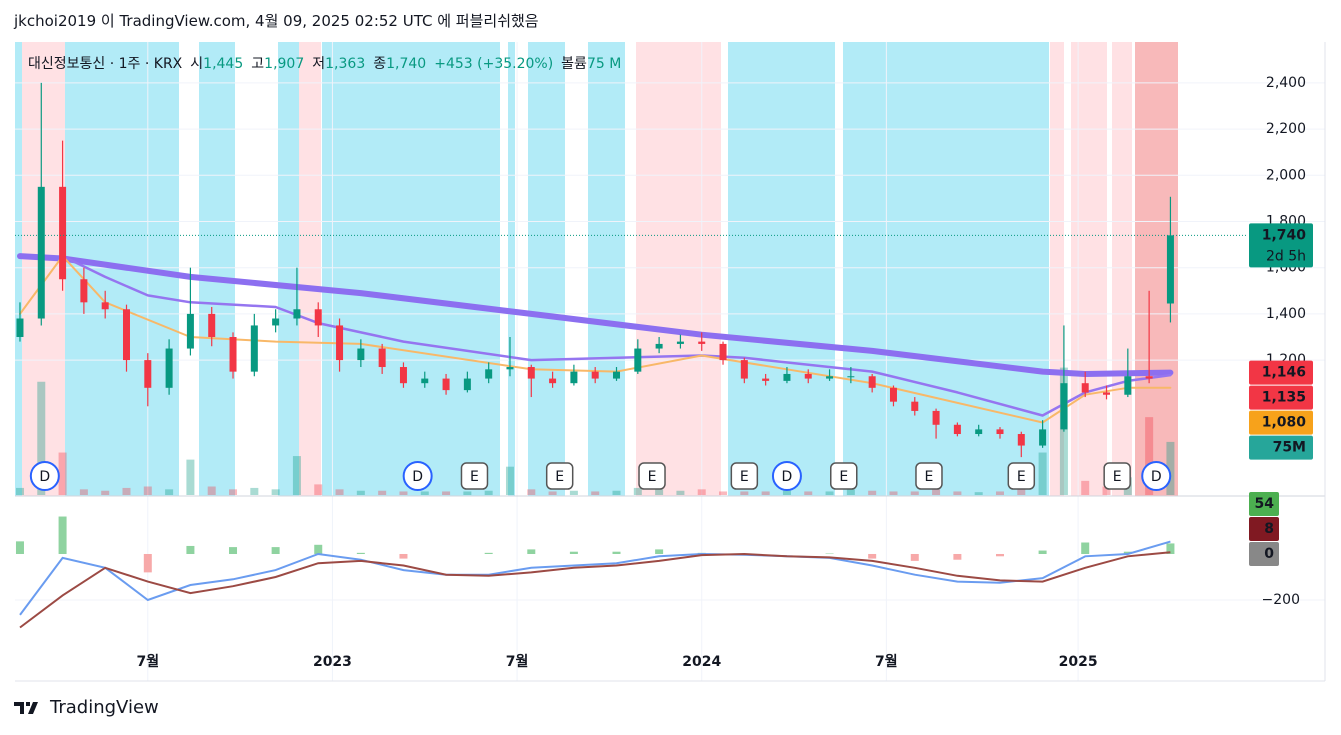  Describe the element at coordinates (147, 661) in the screenshot. I see `x-tick-label: 7월` at that location.